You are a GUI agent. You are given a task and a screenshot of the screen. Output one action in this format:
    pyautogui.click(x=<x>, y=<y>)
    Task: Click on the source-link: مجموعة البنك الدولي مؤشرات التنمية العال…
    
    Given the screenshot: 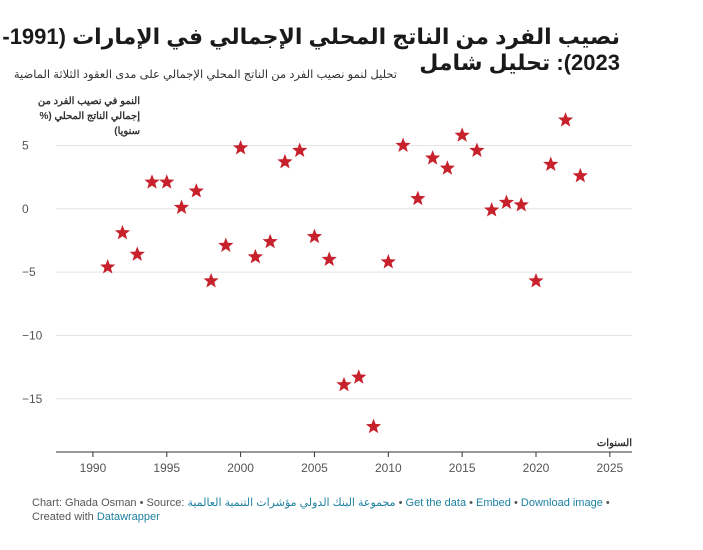 What is the action you would take?
    pyautogui.click(x=291, y=503)
    